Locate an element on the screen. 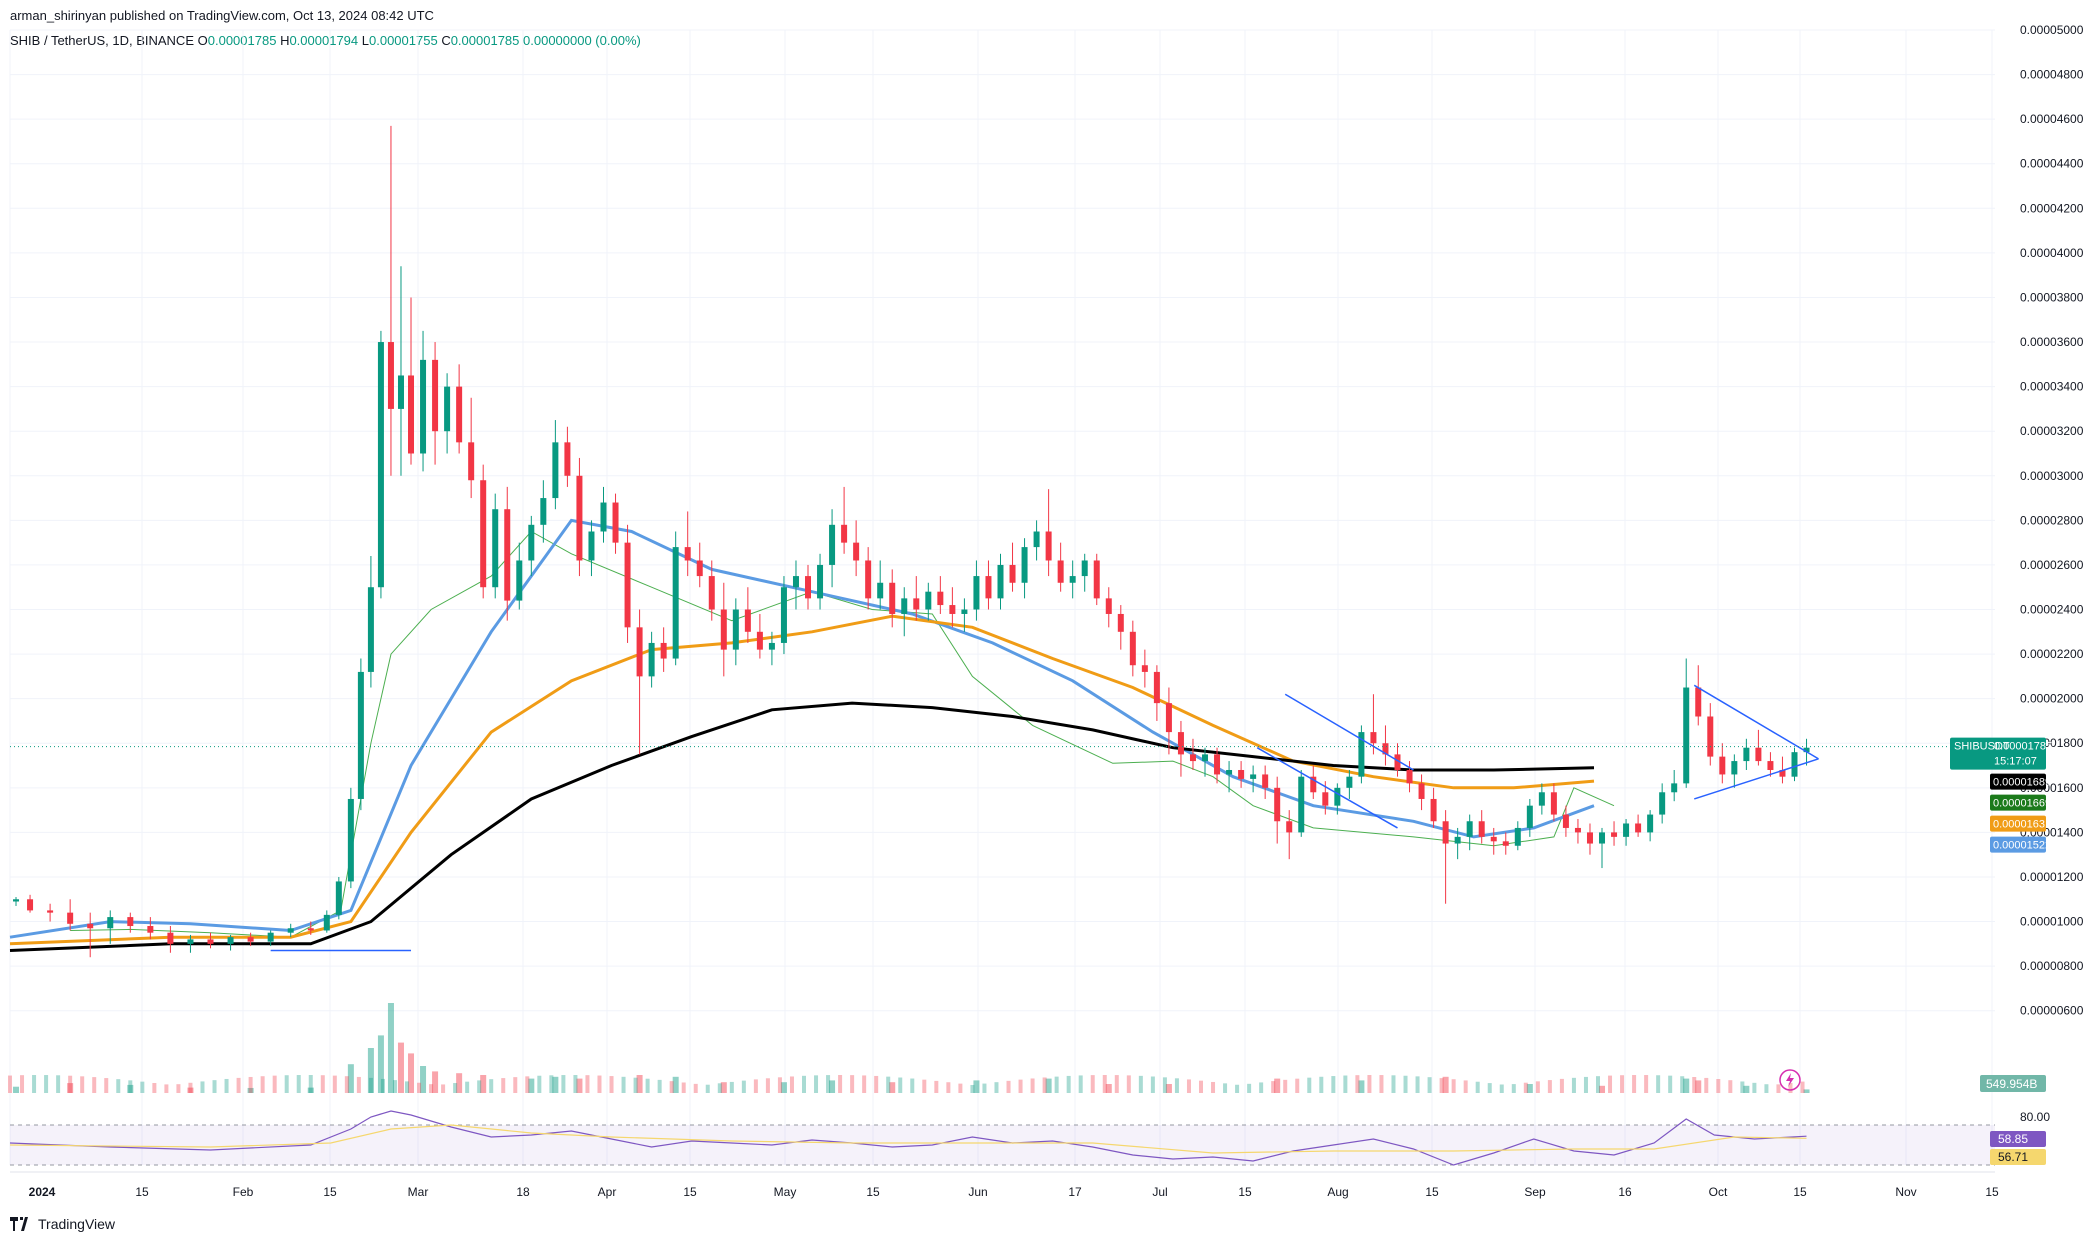  time-tick-label: 17 is located at coordinates (1075, 1192).